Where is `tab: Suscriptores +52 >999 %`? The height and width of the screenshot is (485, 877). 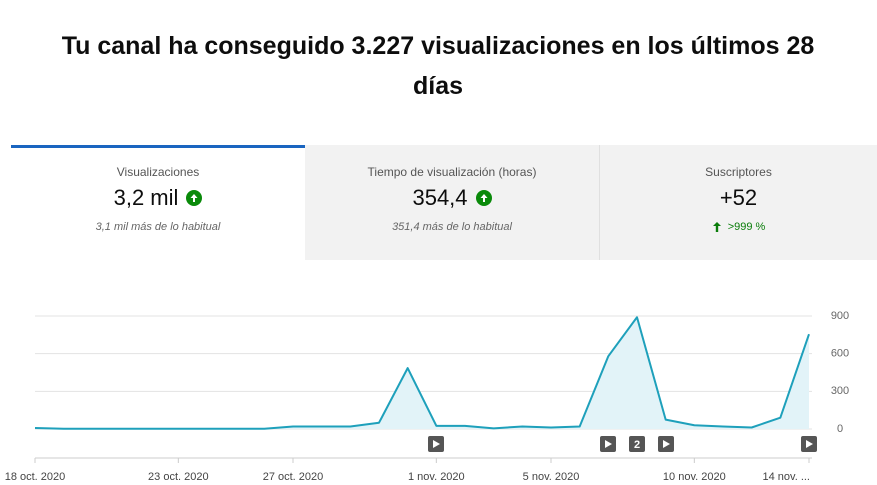
tab: Suscriptores +52 >999 % is located at coordinates (738, 202).